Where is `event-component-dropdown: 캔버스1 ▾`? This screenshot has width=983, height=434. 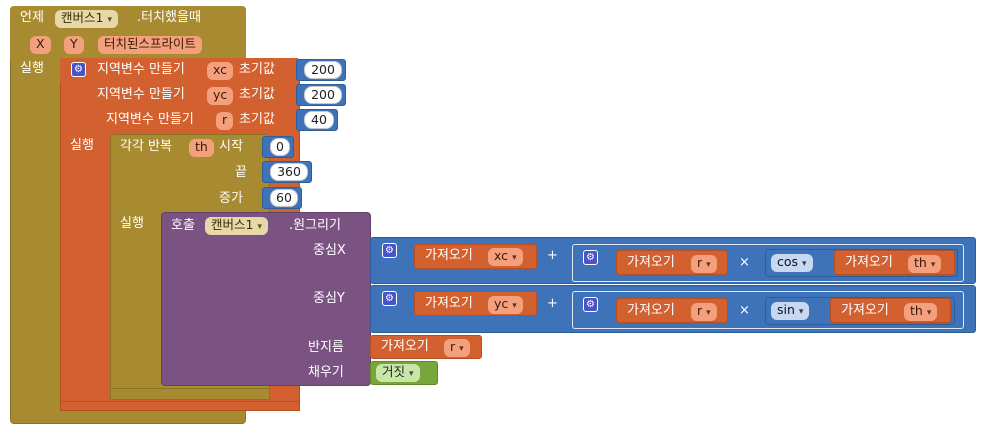
event-component-dropdown: 캔버스1 ▾ is located at coordinates (86, 19).